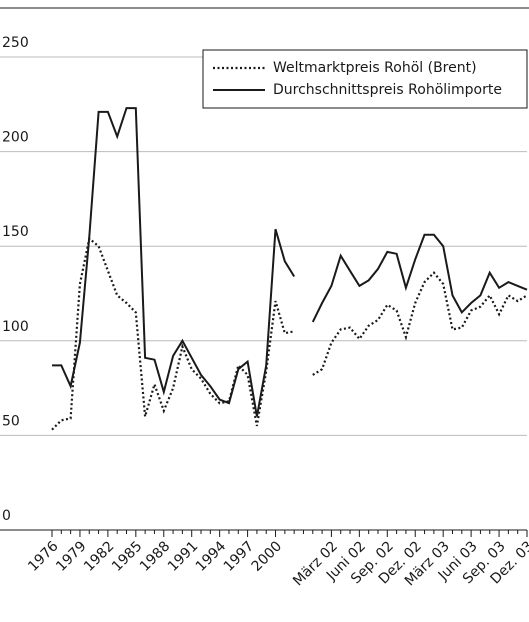  What do you see at coordinates (15, 43) in the screenshot?
I see `y-tick-label: 250` at bounding box center [15, 43].